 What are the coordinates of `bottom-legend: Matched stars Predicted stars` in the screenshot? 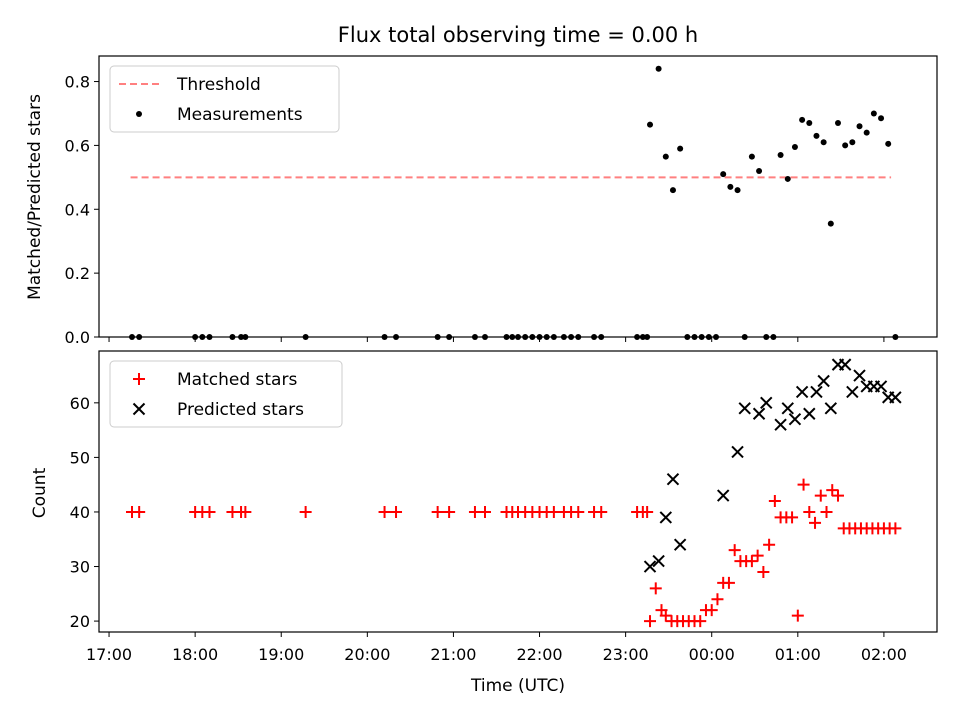 It's located at (226, 394).